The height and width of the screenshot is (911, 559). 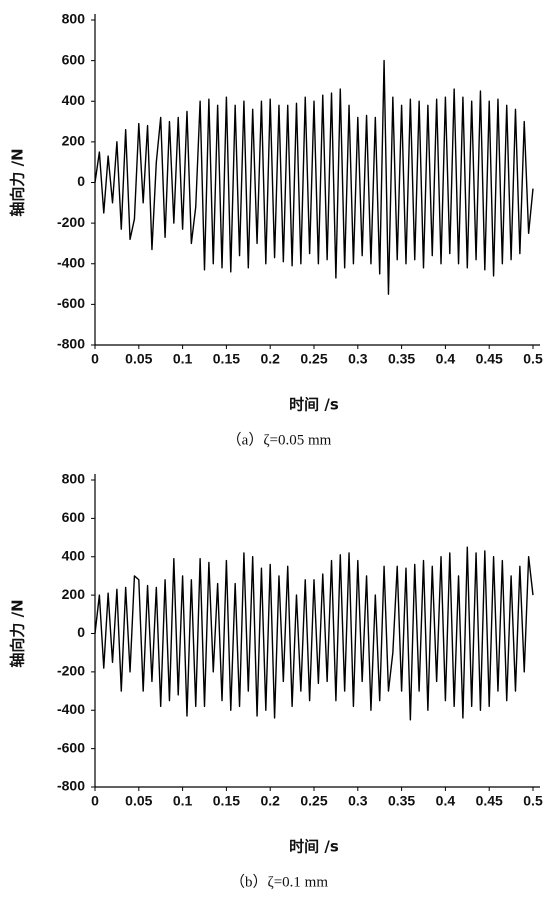 I want to click on caption: （b）ζ=0.1 mm, so click(x=279, y=881).